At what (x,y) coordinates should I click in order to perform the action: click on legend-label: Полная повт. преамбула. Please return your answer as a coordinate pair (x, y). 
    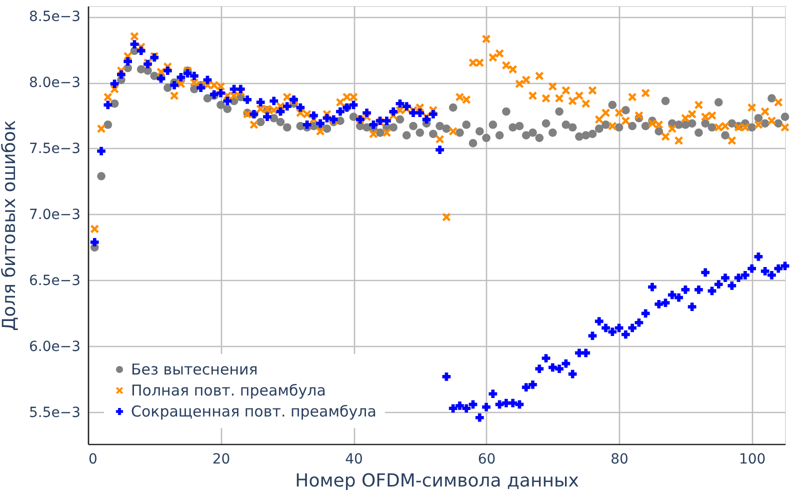
    Looking at the image, I should click on (228, 391).